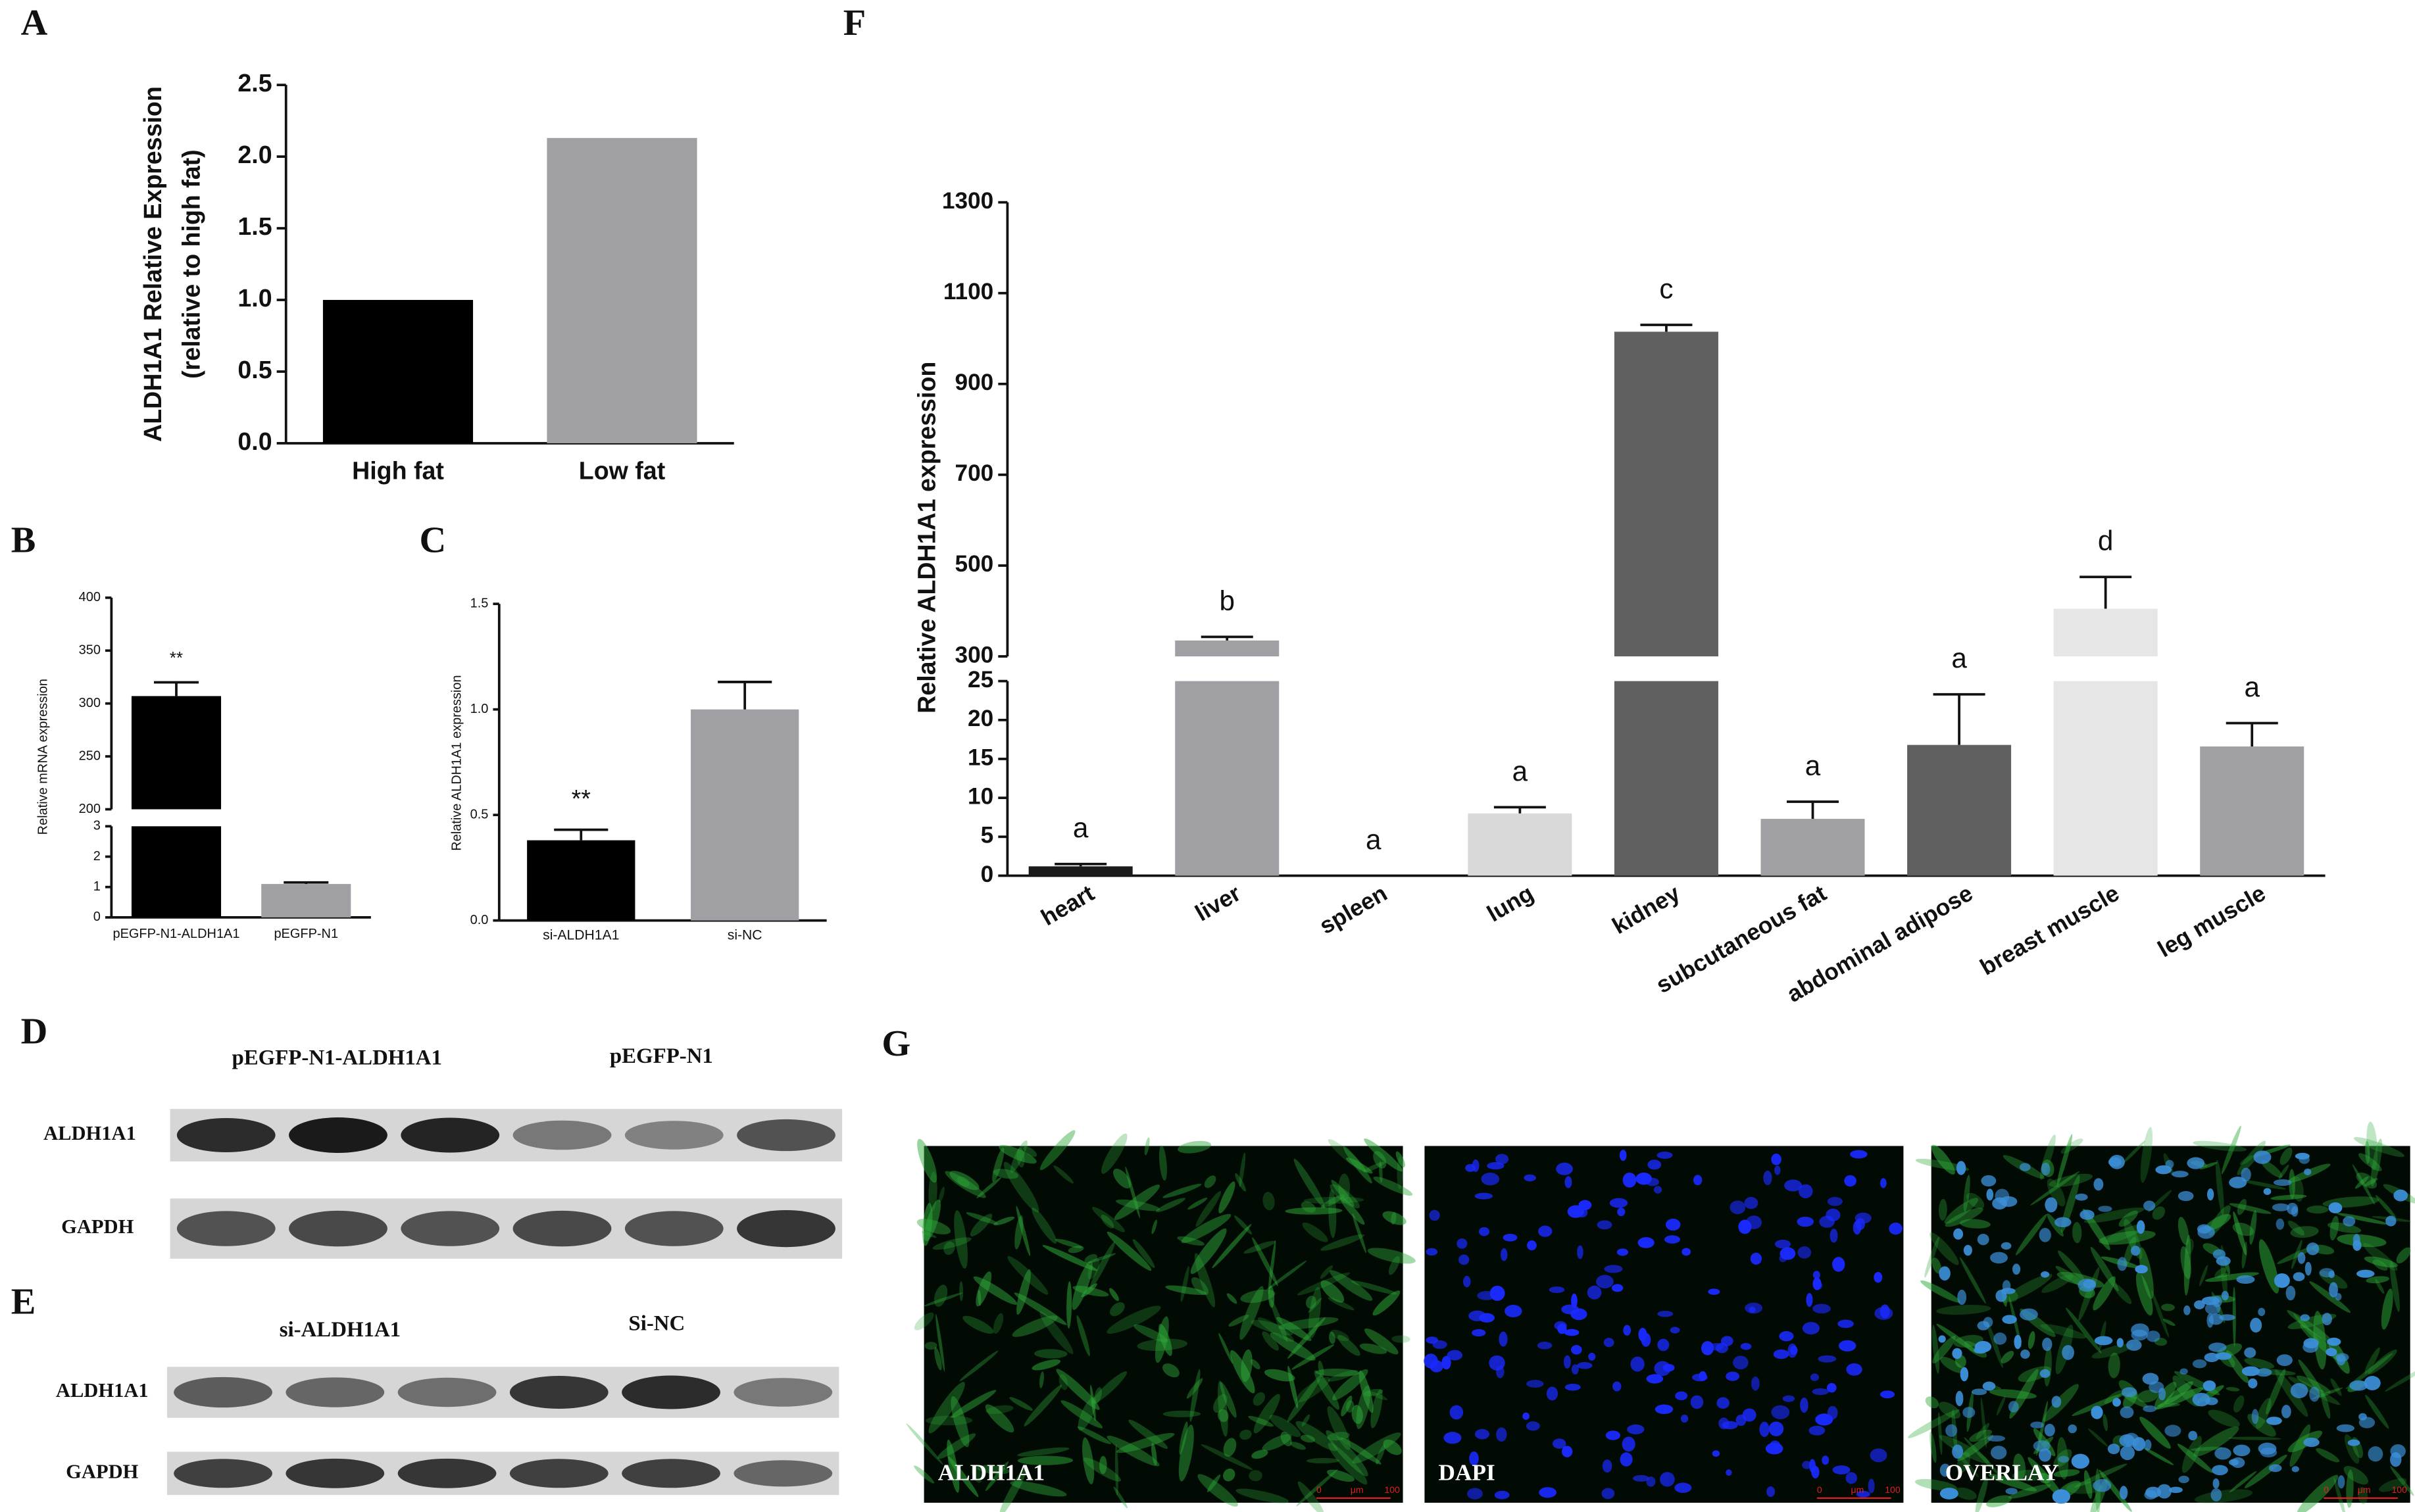 Image resolution: width=2415 pixels, height=1512 pixels. What do you see at coordinates (433, 540) in the screenshot?
I see `panel-letter: C` at bounding box center [433, 540].